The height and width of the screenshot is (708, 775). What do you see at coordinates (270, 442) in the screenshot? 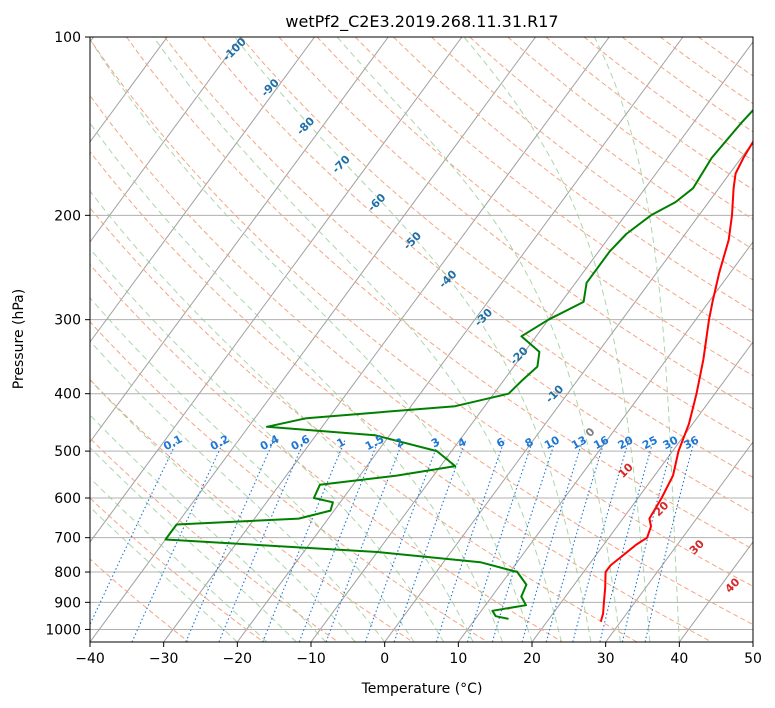
I see `mixing-ratio-label: 0.4` at bounding box center [270, 442].